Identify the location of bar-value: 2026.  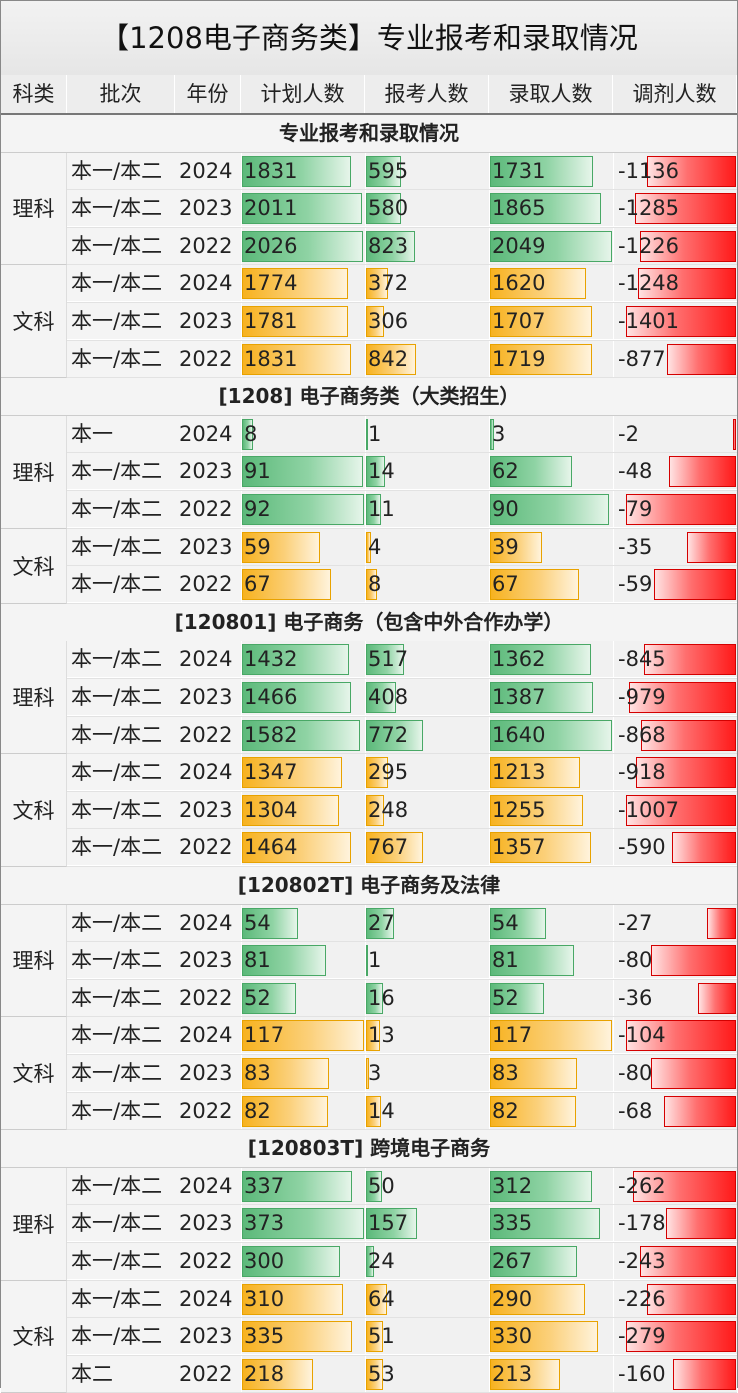
(271, 245).